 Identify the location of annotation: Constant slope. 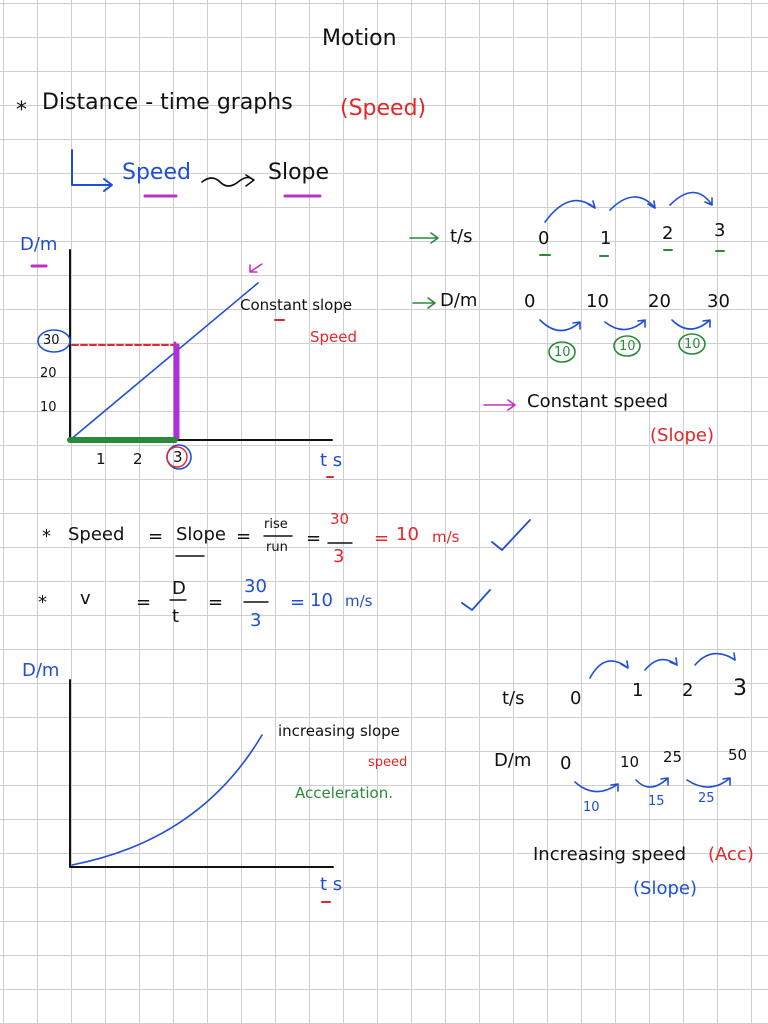
(296, 305).